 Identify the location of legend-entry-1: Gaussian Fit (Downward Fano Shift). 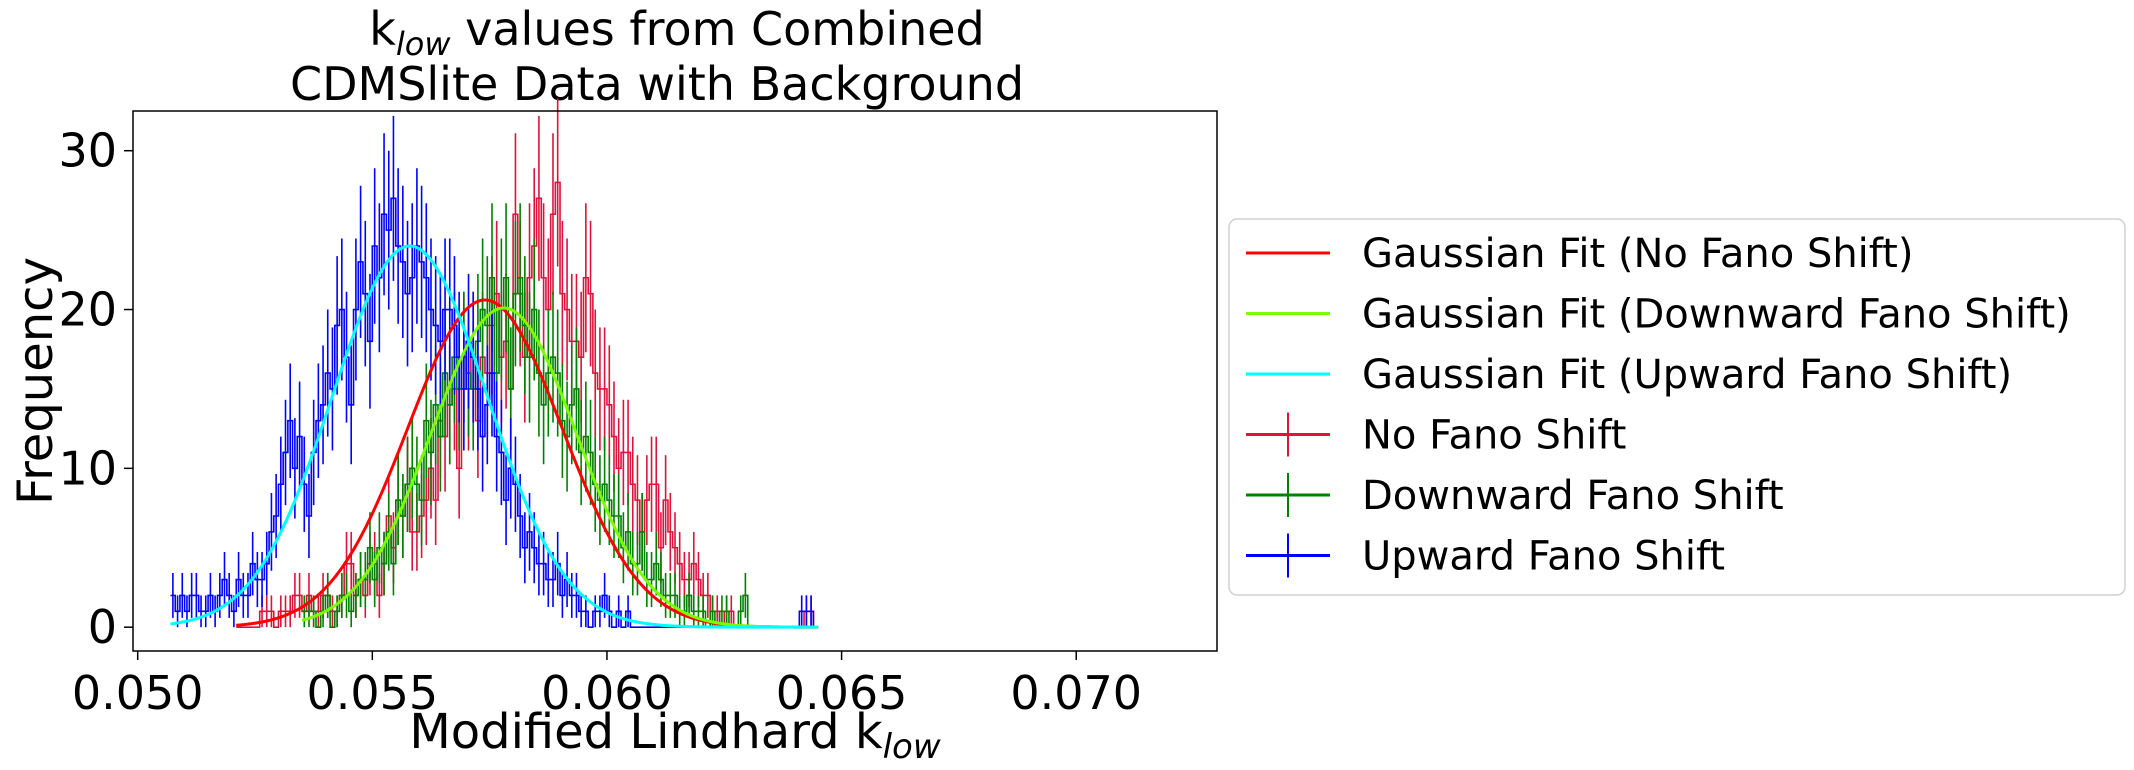
(1658, 315).